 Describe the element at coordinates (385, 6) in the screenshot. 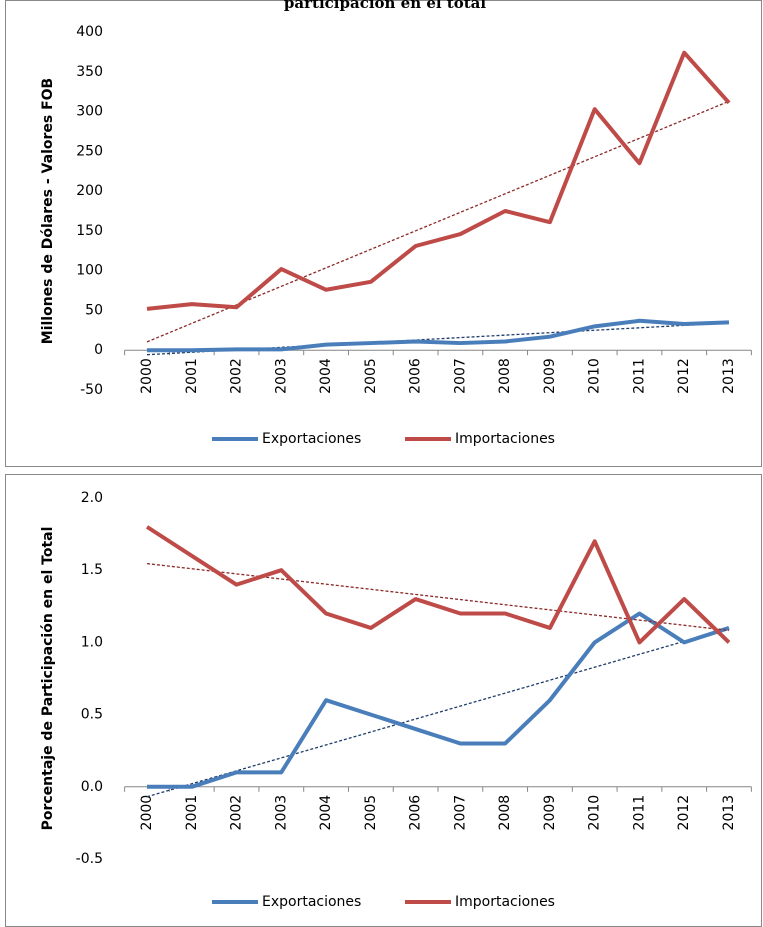

I see `chart-title: participación en el total` at that location.